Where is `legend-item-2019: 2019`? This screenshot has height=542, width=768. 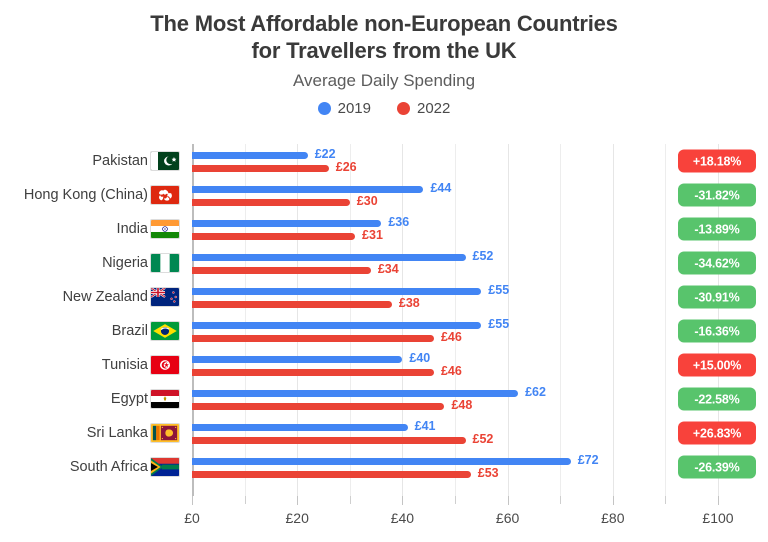 legend-item-2019: 2019 is located at coordinates (344, 108).